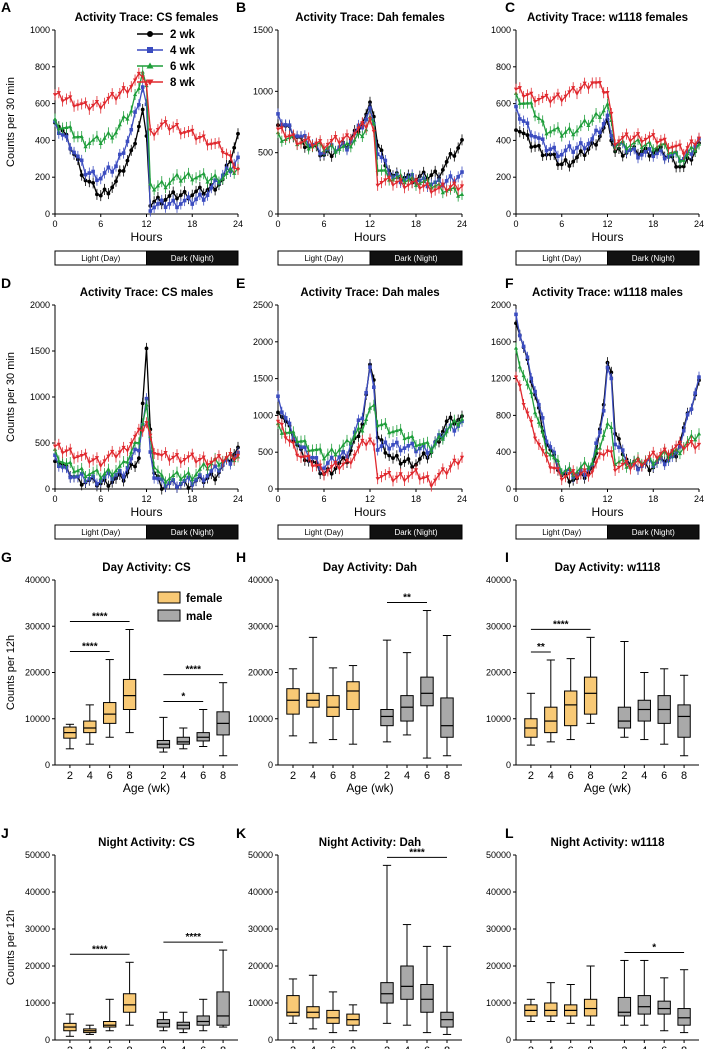  What do you see at coordinates (146, 121) in the screenshot?
I see `series-8-wk` at bounding box center [146, 121].